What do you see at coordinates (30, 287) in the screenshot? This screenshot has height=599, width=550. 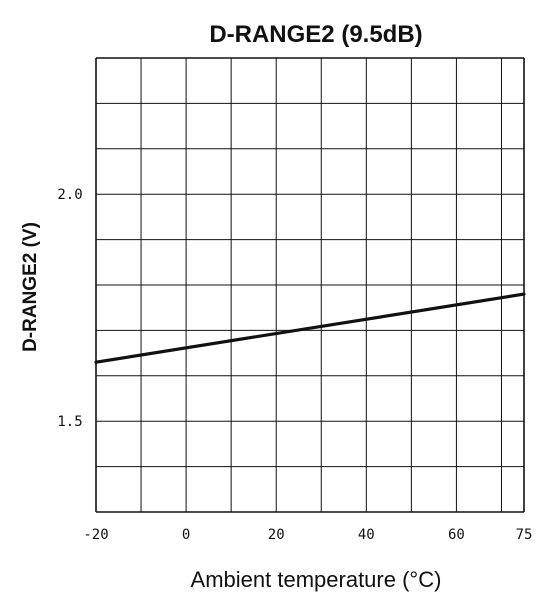 I see `y-axis-label: D-RANGE2 (V)` at bounding box center [30, 287].